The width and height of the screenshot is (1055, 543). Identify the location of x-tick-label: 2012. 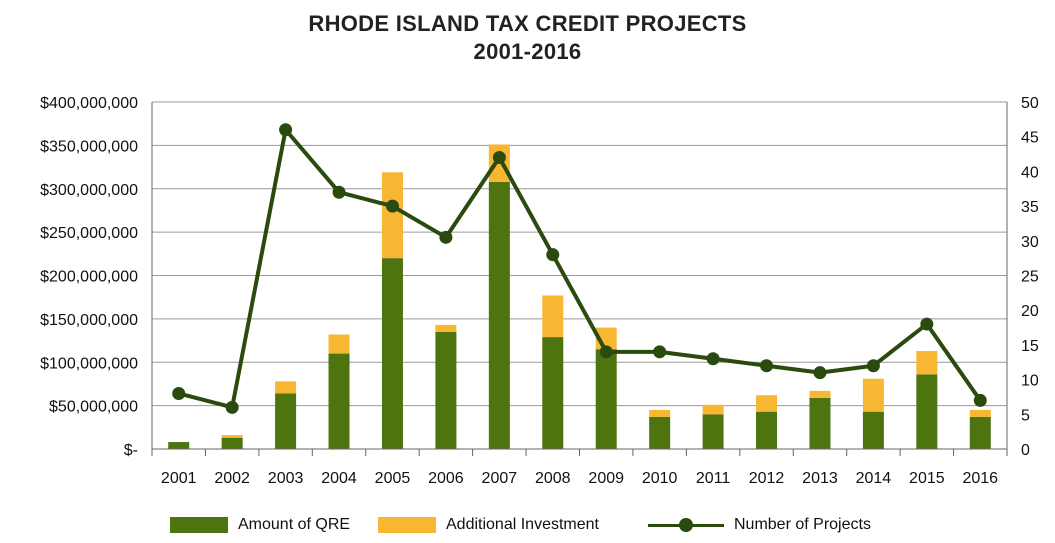
(767, 478).